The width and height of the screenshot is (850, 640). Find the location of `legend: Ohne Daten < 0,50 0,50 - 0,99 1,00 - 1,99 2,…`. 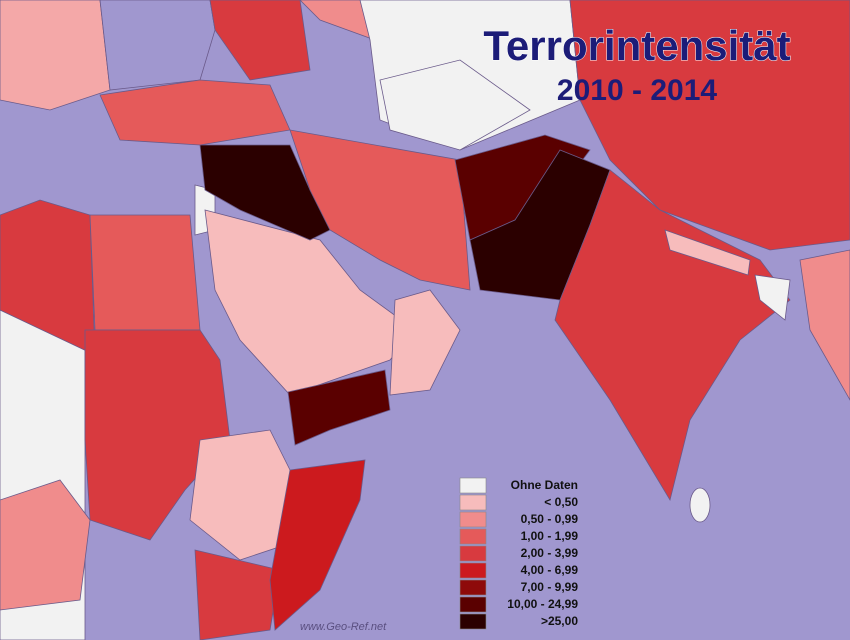

legend: Ohne Daten < 0,50 0,50 - 0,99 1,00 - 1,99 2,… is located at coordinates (519, 553).